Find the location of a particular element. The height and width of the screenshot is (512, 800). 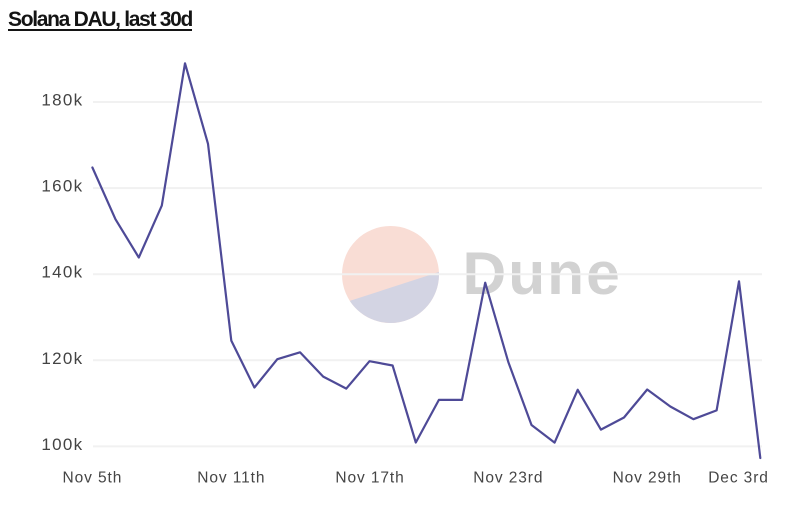

svg-text: 120k is located at coordinates (62, 358).